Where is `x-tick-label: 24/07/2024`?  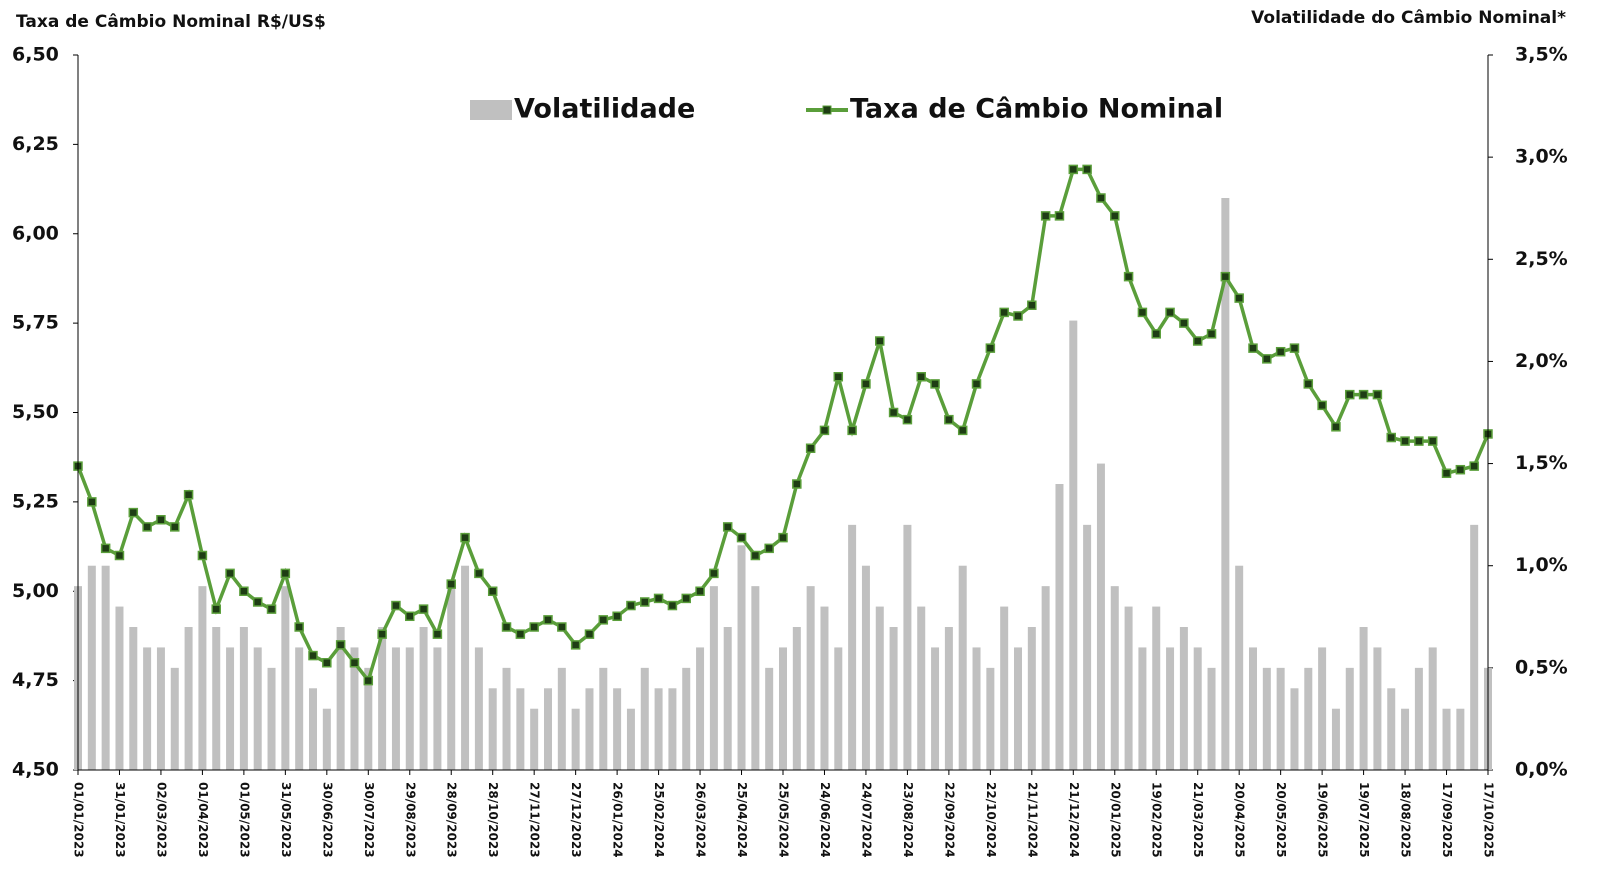 x-tick-label: 24/07/2024 is located at coordinates (866, 820).